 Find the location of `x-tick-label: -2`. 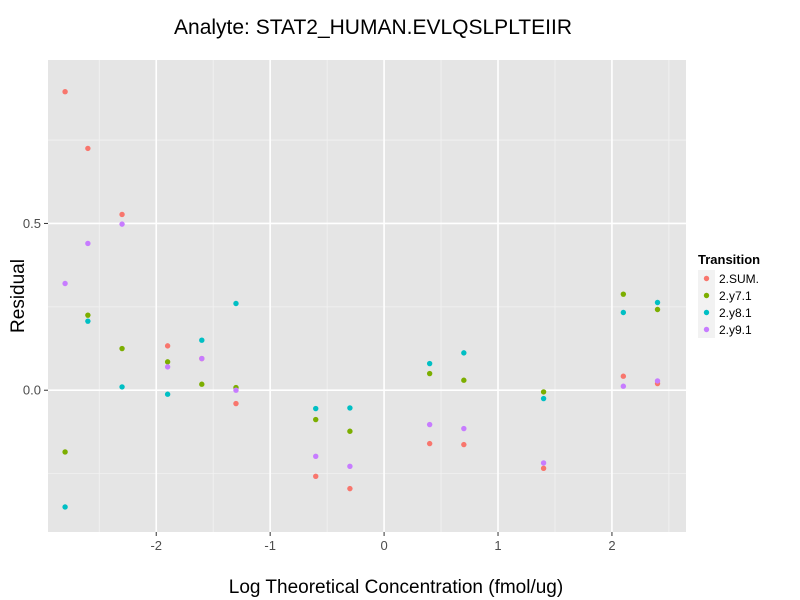

x-tick-label: -2 is located at coordinates (156, 545).